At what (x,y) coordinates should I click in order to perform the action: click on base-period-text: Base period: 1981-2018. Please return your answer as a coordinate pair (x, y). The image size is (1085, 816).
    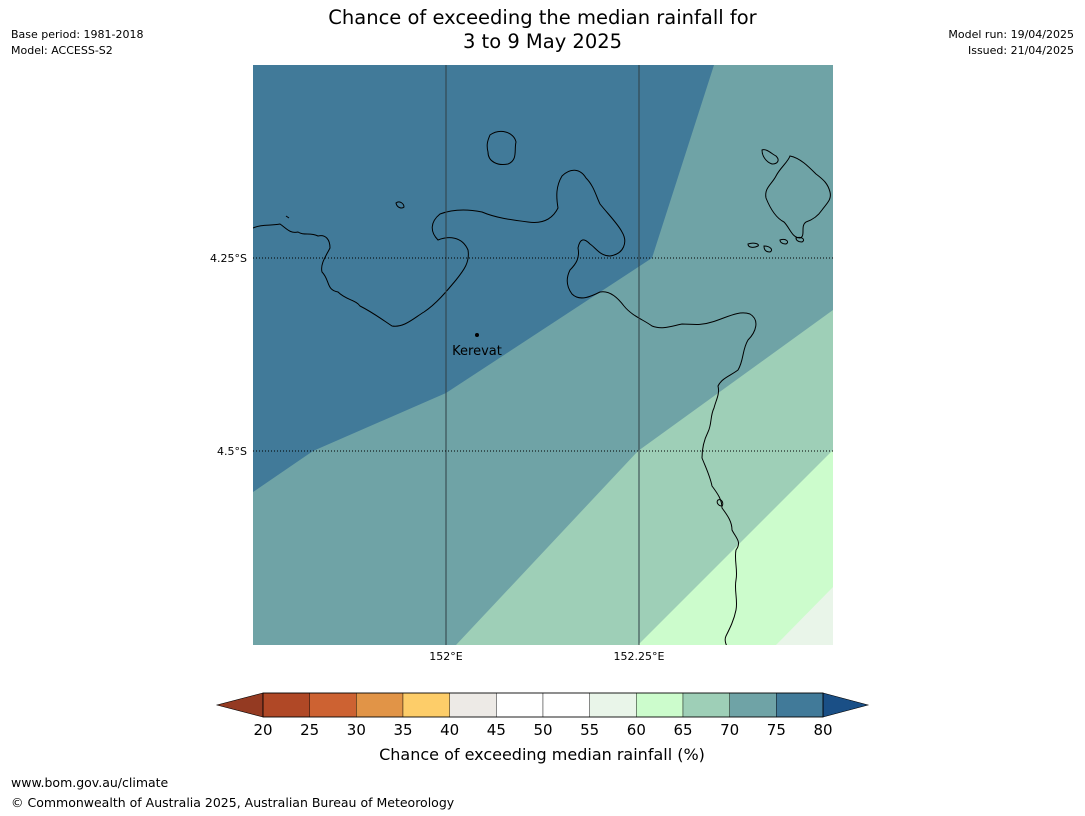
    Looking at the image, I should click on (77, 34).